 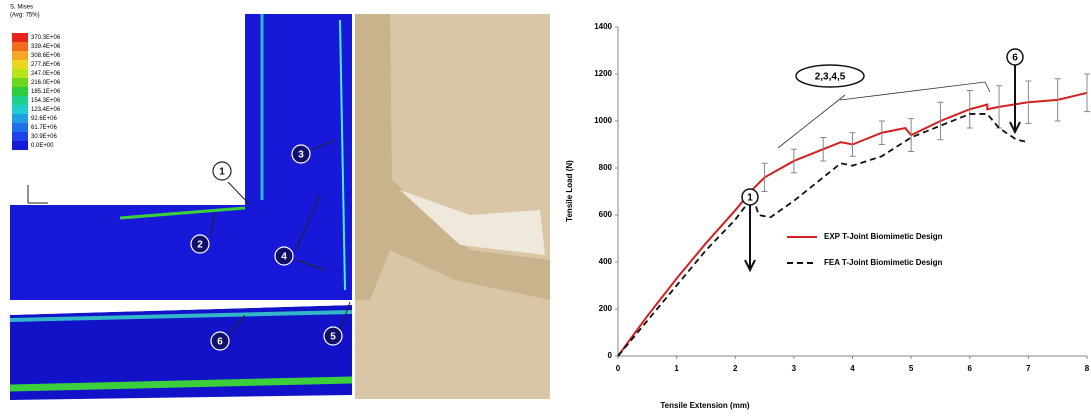 I want to click on legend-label: 185.1E+06, so click(x=46, y=92).